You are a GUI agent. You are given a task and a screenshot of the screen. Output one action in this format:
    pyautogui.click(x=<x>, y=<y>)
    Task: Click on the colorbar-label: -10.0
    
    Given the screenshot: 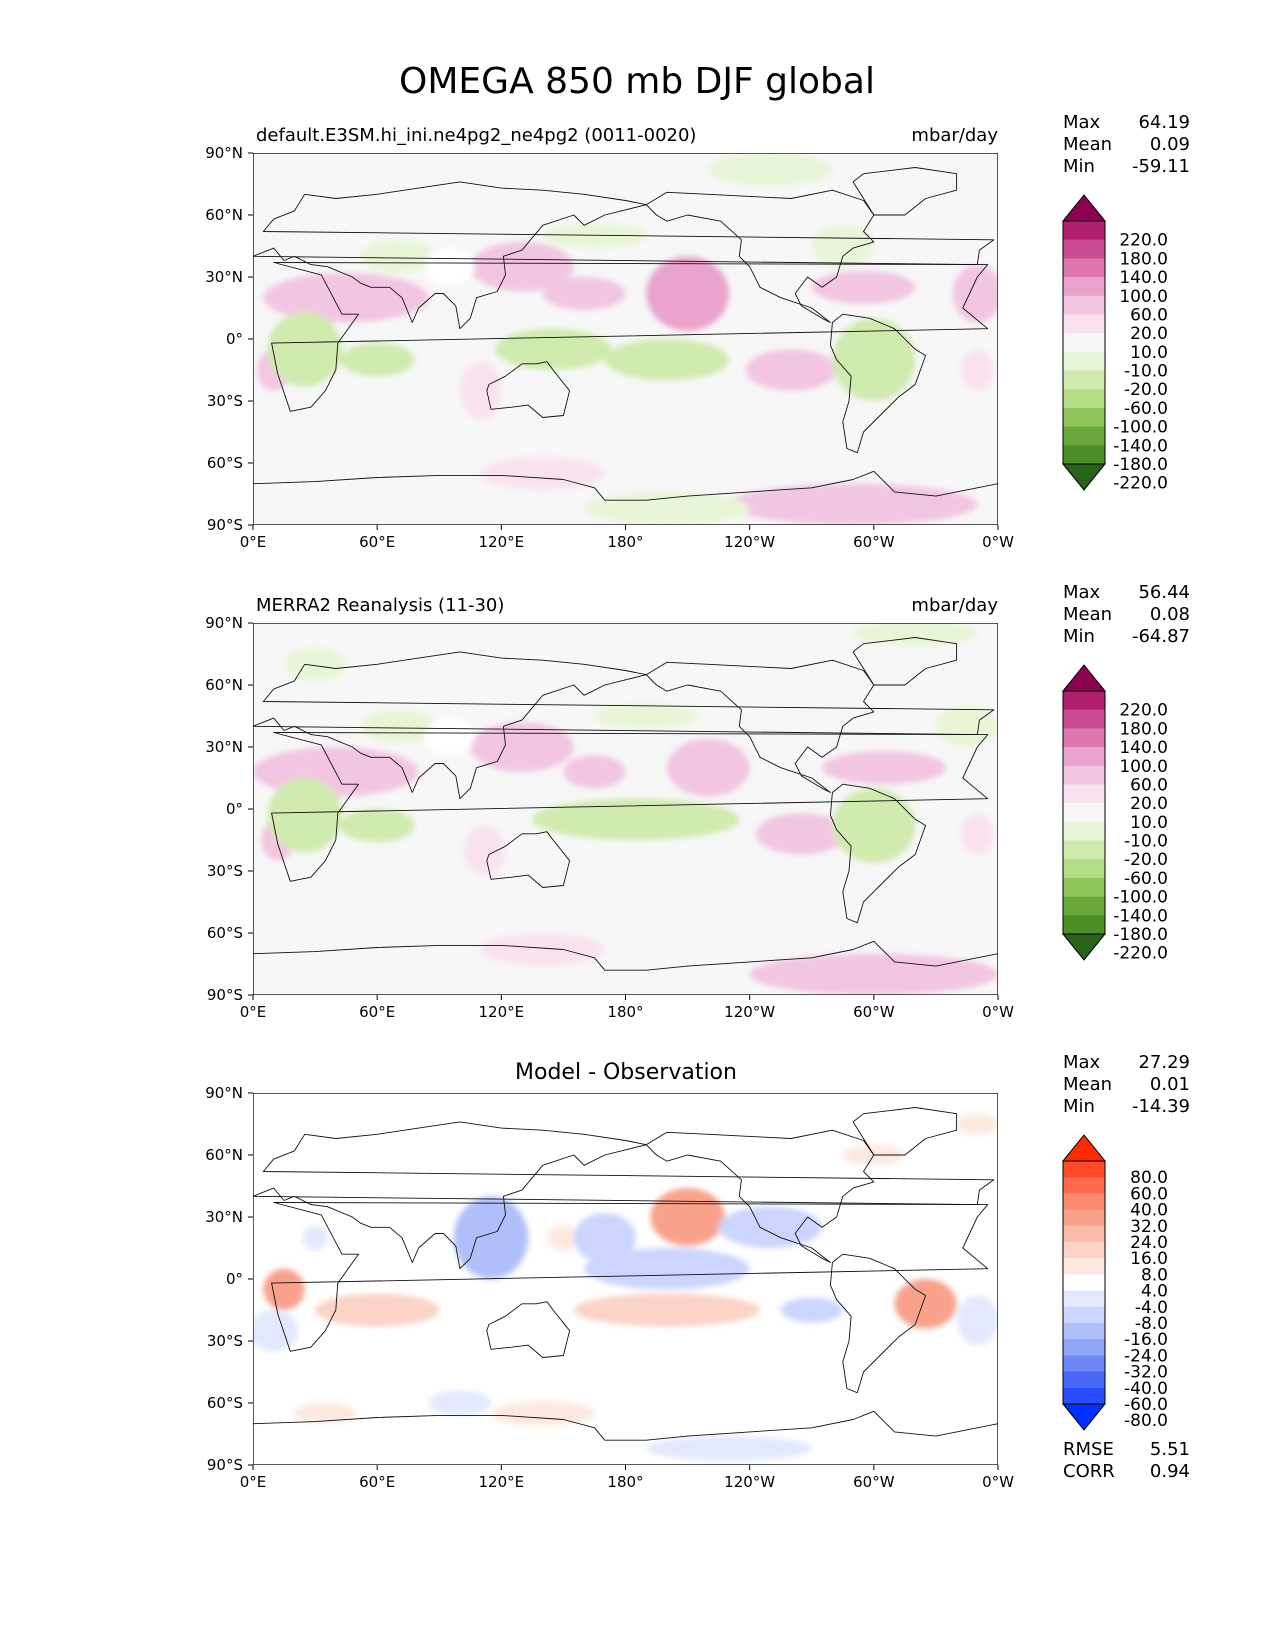 What is the action you would take?
    pyautogui.click(x=1146, y=842)
    